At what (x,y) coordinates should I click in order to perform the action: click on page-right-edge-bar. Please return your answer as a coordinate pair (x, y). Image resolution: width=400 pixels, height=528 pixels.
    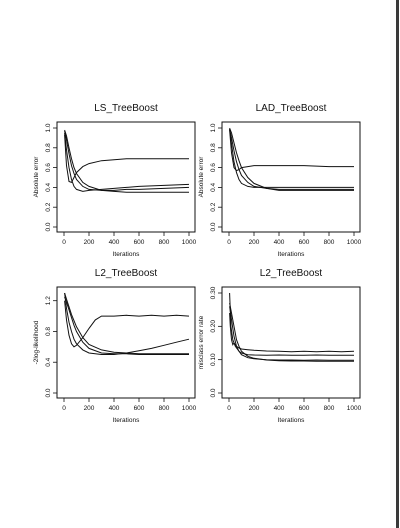
    Looking at the image, I should click on (397, 264).